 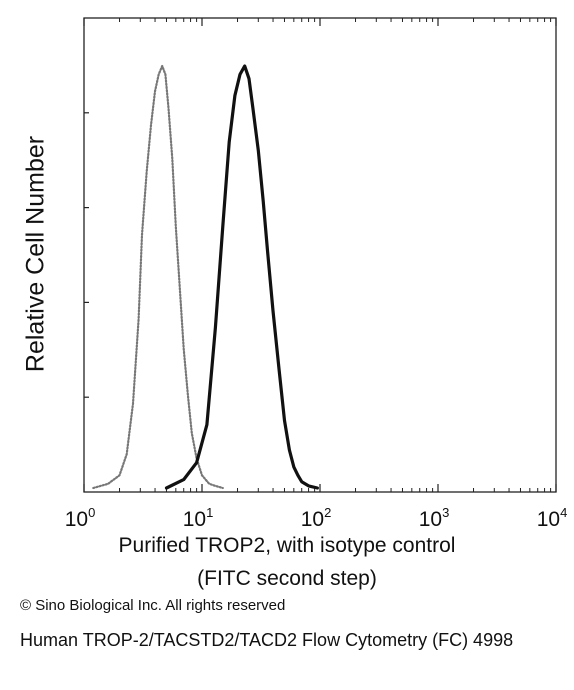 I want to click on x-tick-label: 10¹, so click(x=198, y=518).